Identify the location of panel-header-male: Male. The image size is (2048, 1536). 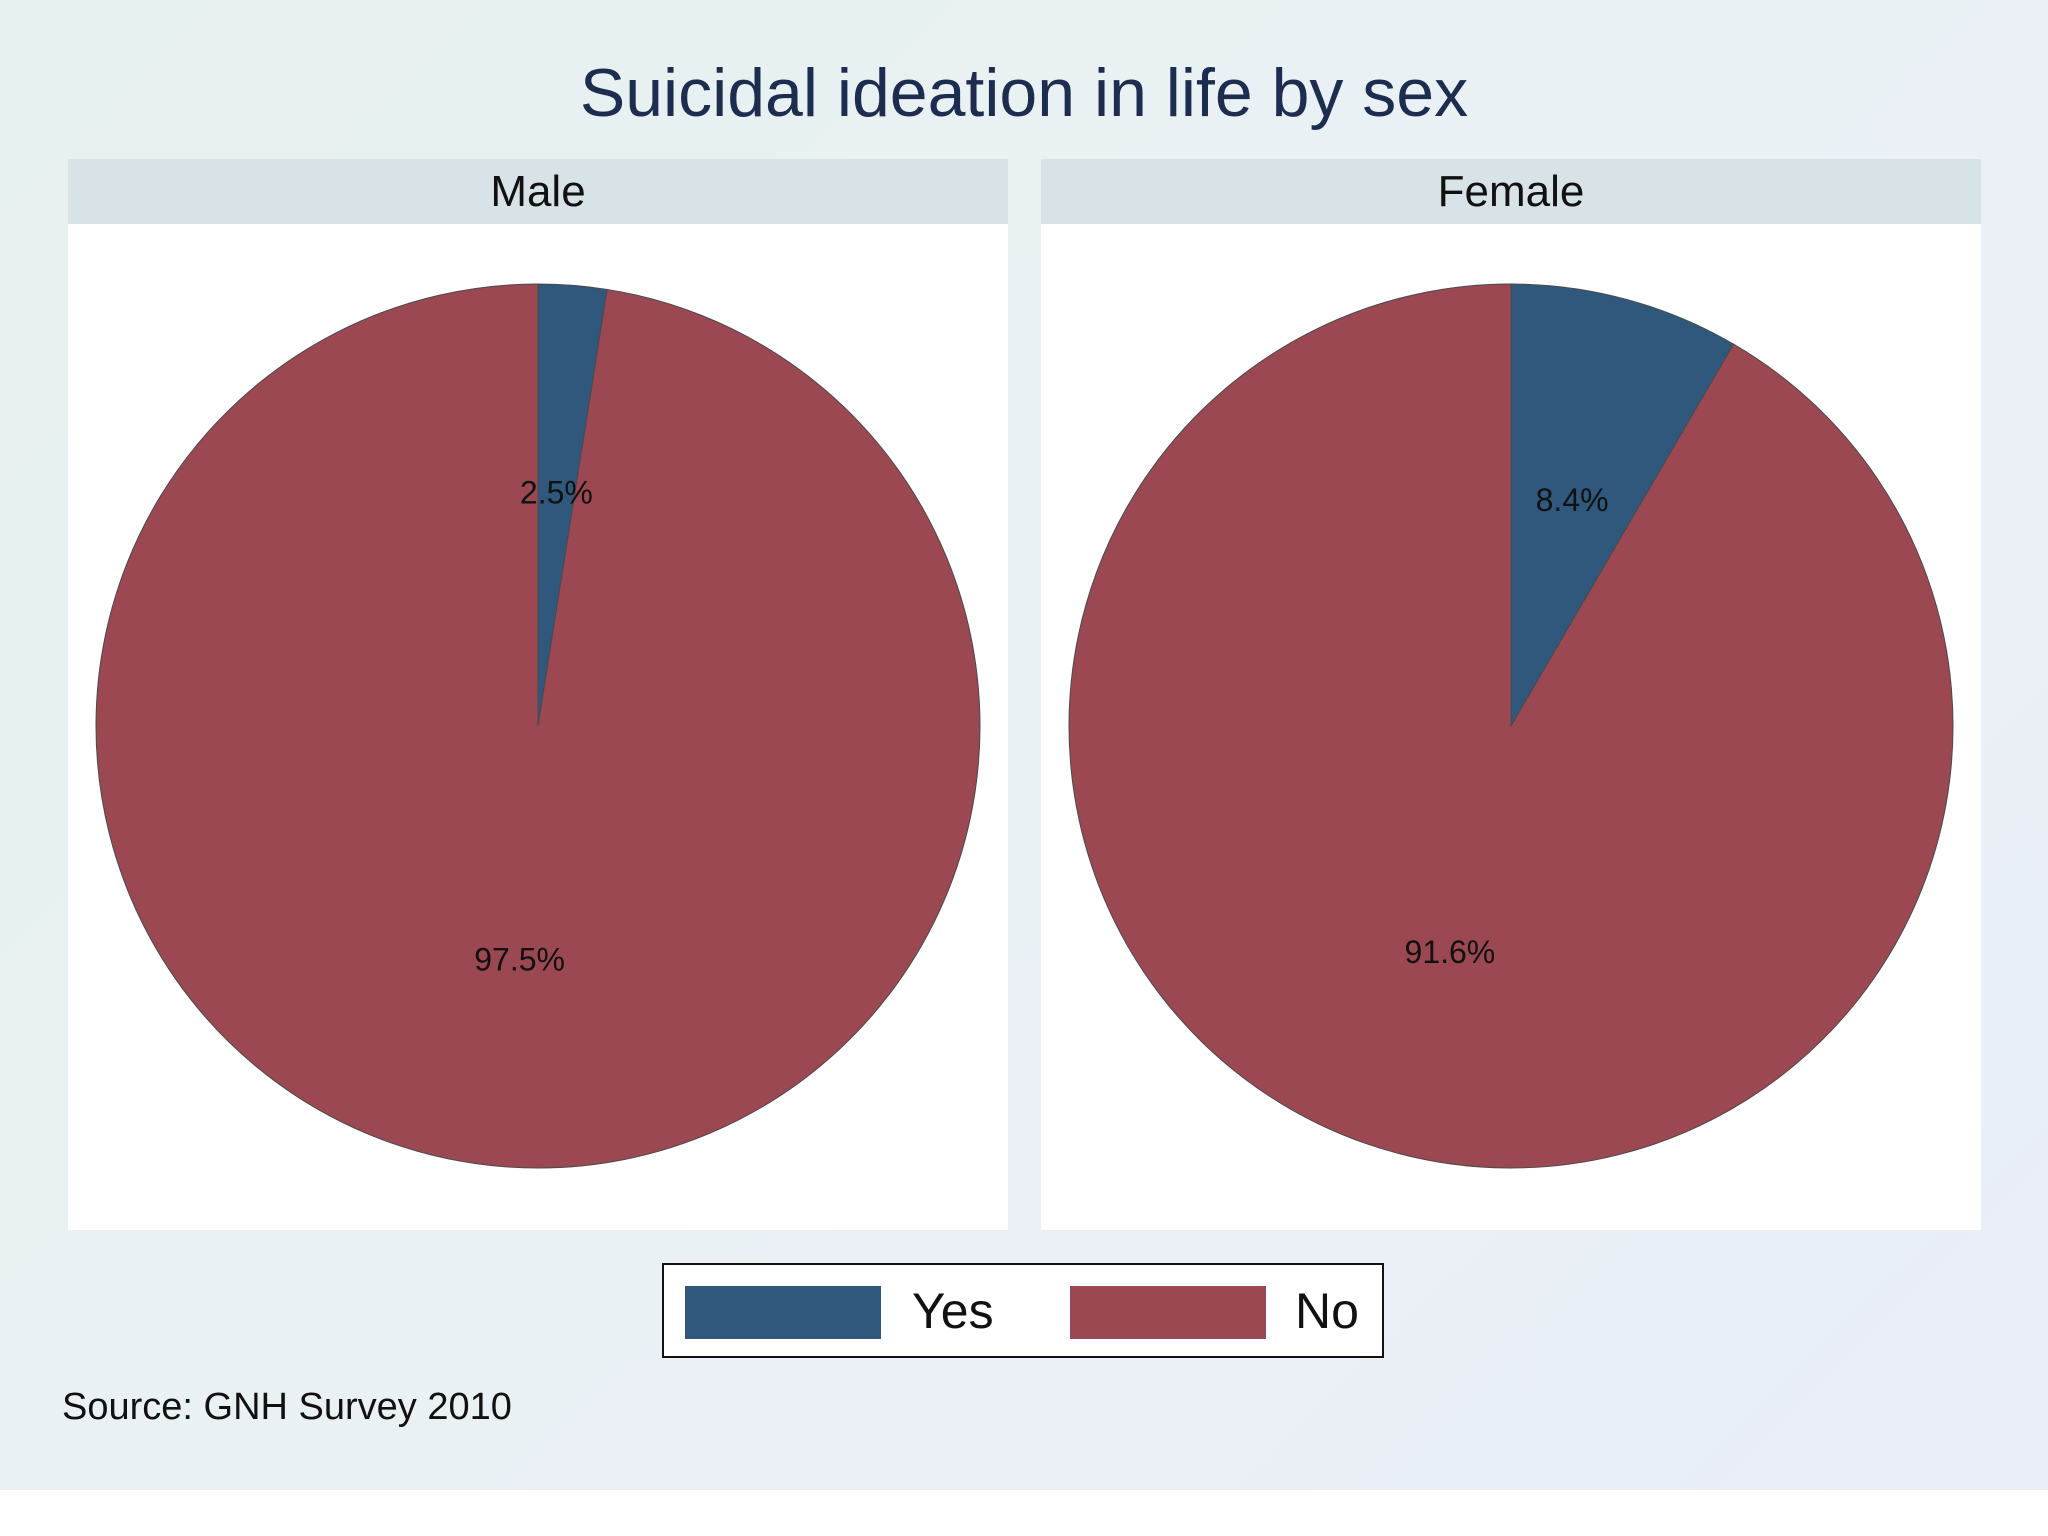
(538, 191).